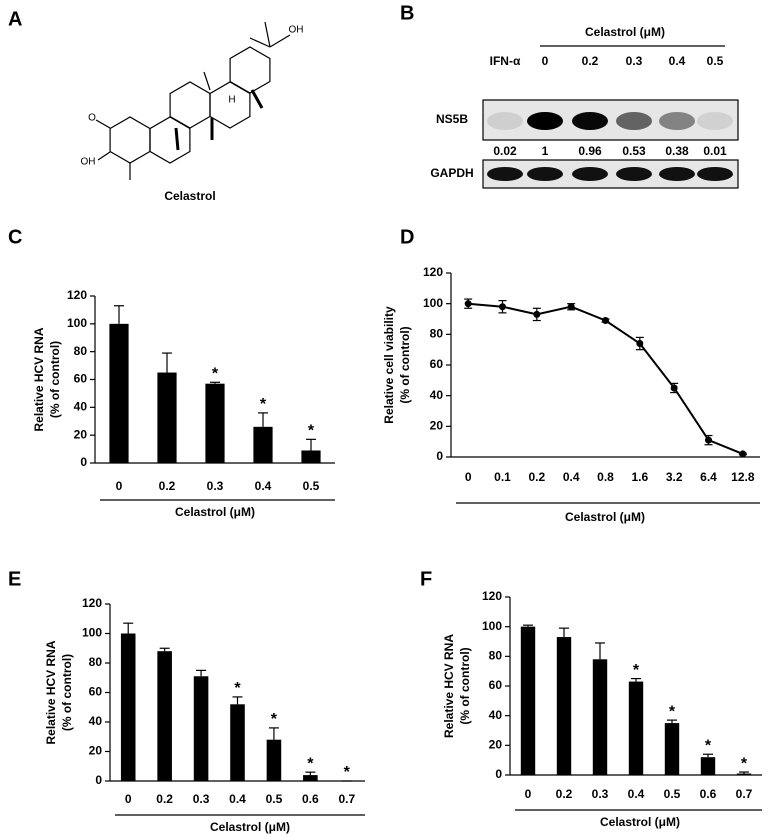 This screenshot has height=837, width=769. What do you see at coordinates (296, 30) in the screenshot?
I see `atom-label: OH` at bounding box center [296, 30].